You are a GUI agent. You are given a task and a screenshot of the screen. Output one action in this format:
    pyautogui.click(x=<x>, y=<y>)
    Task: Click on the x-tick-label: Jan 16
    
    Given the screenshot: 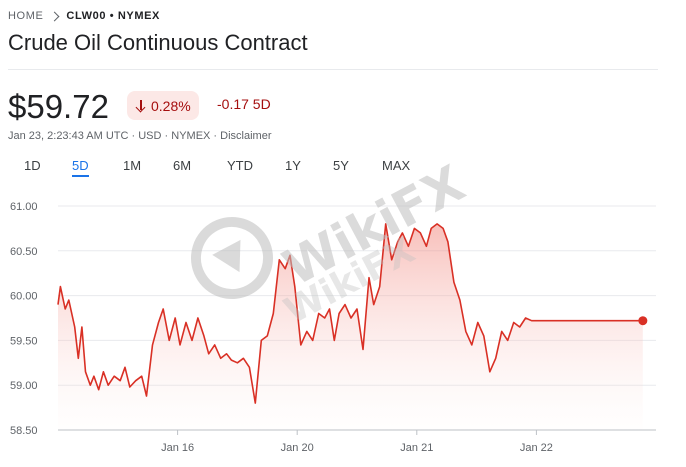 What is the action you would take?
    pyautogui.click(x=177, y=448)
    